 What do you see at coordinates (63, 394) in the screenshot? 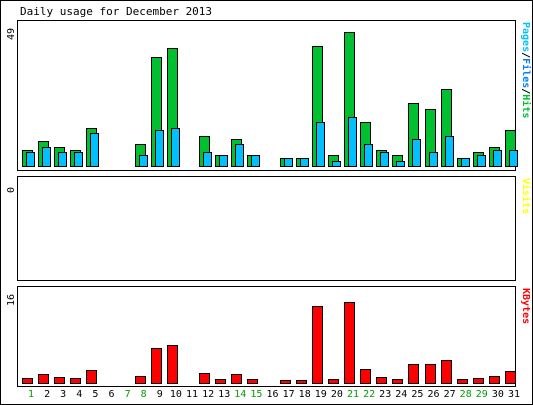
I see `day-label: 3` at bounding box center [63, 394].